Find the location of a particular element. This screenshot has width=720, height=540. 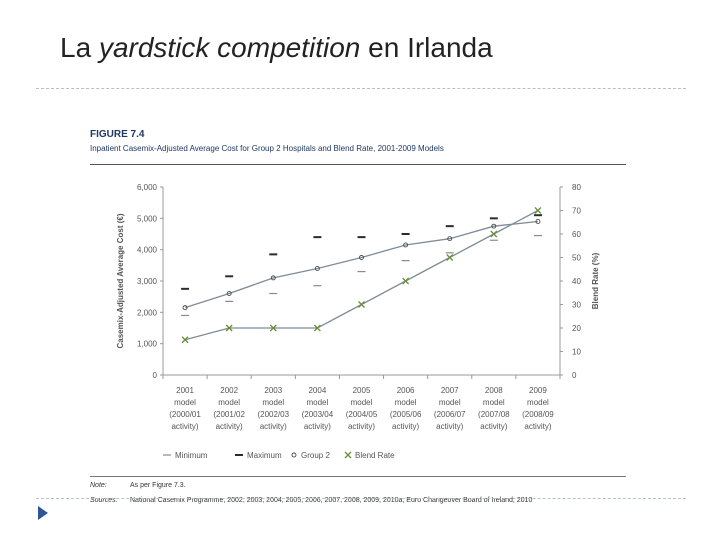

y-tick-label-left: 2,000 is located at coordinates (147, 312).